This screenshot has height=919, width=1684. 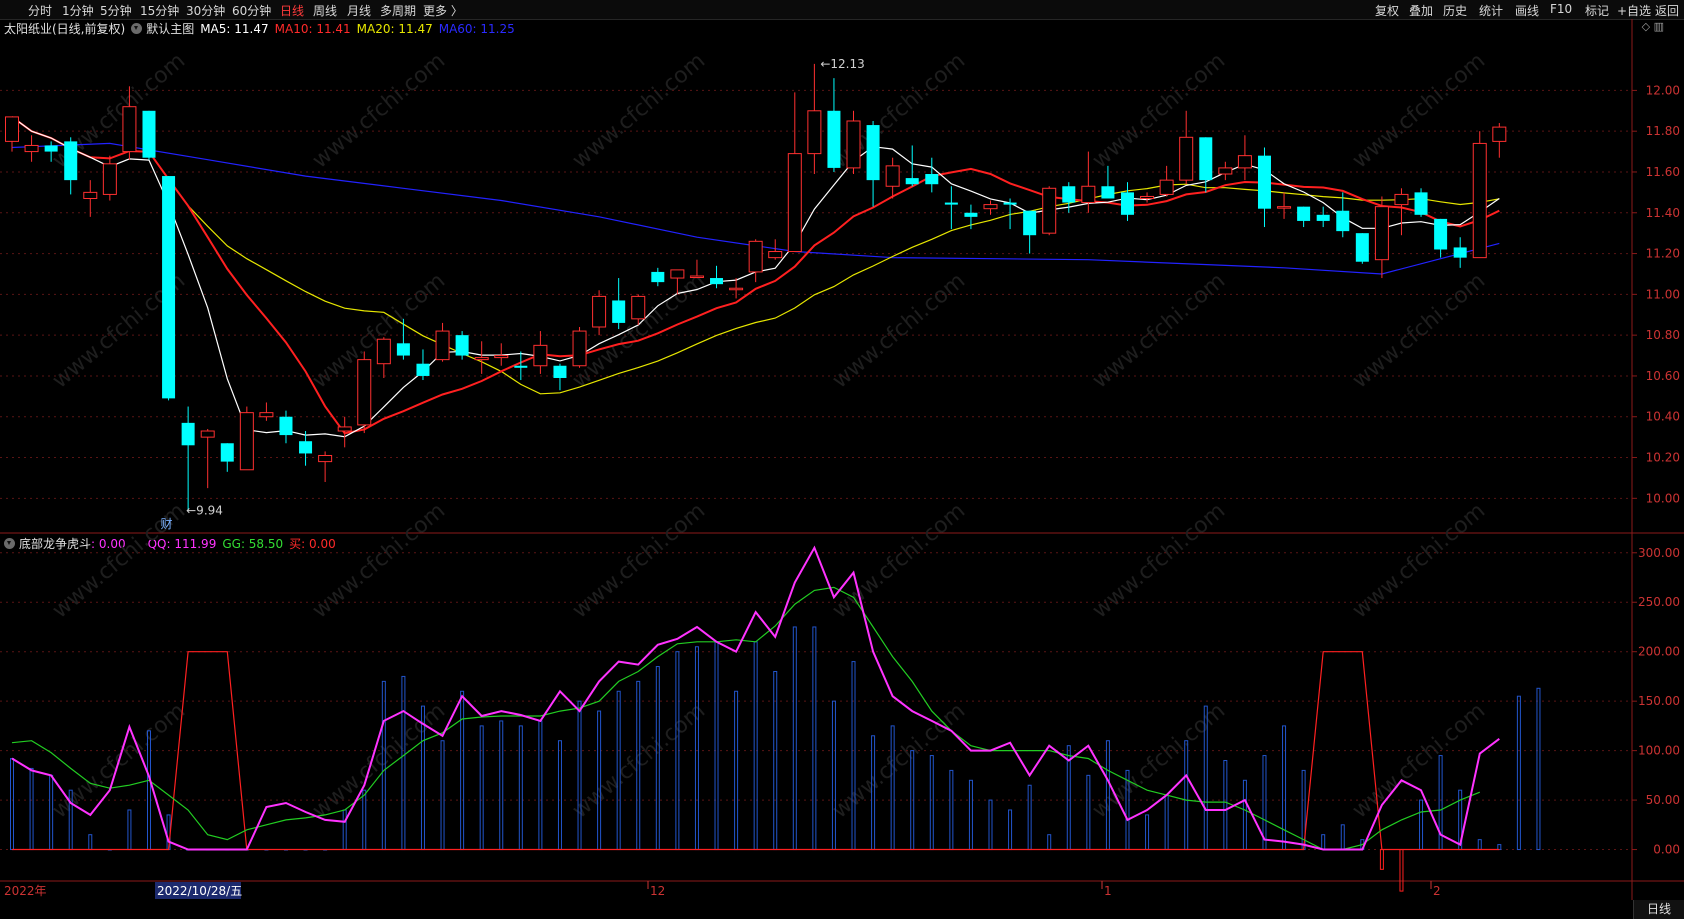 I want to click on period-button-10: 更多 〉, so click(x=443, y=11).